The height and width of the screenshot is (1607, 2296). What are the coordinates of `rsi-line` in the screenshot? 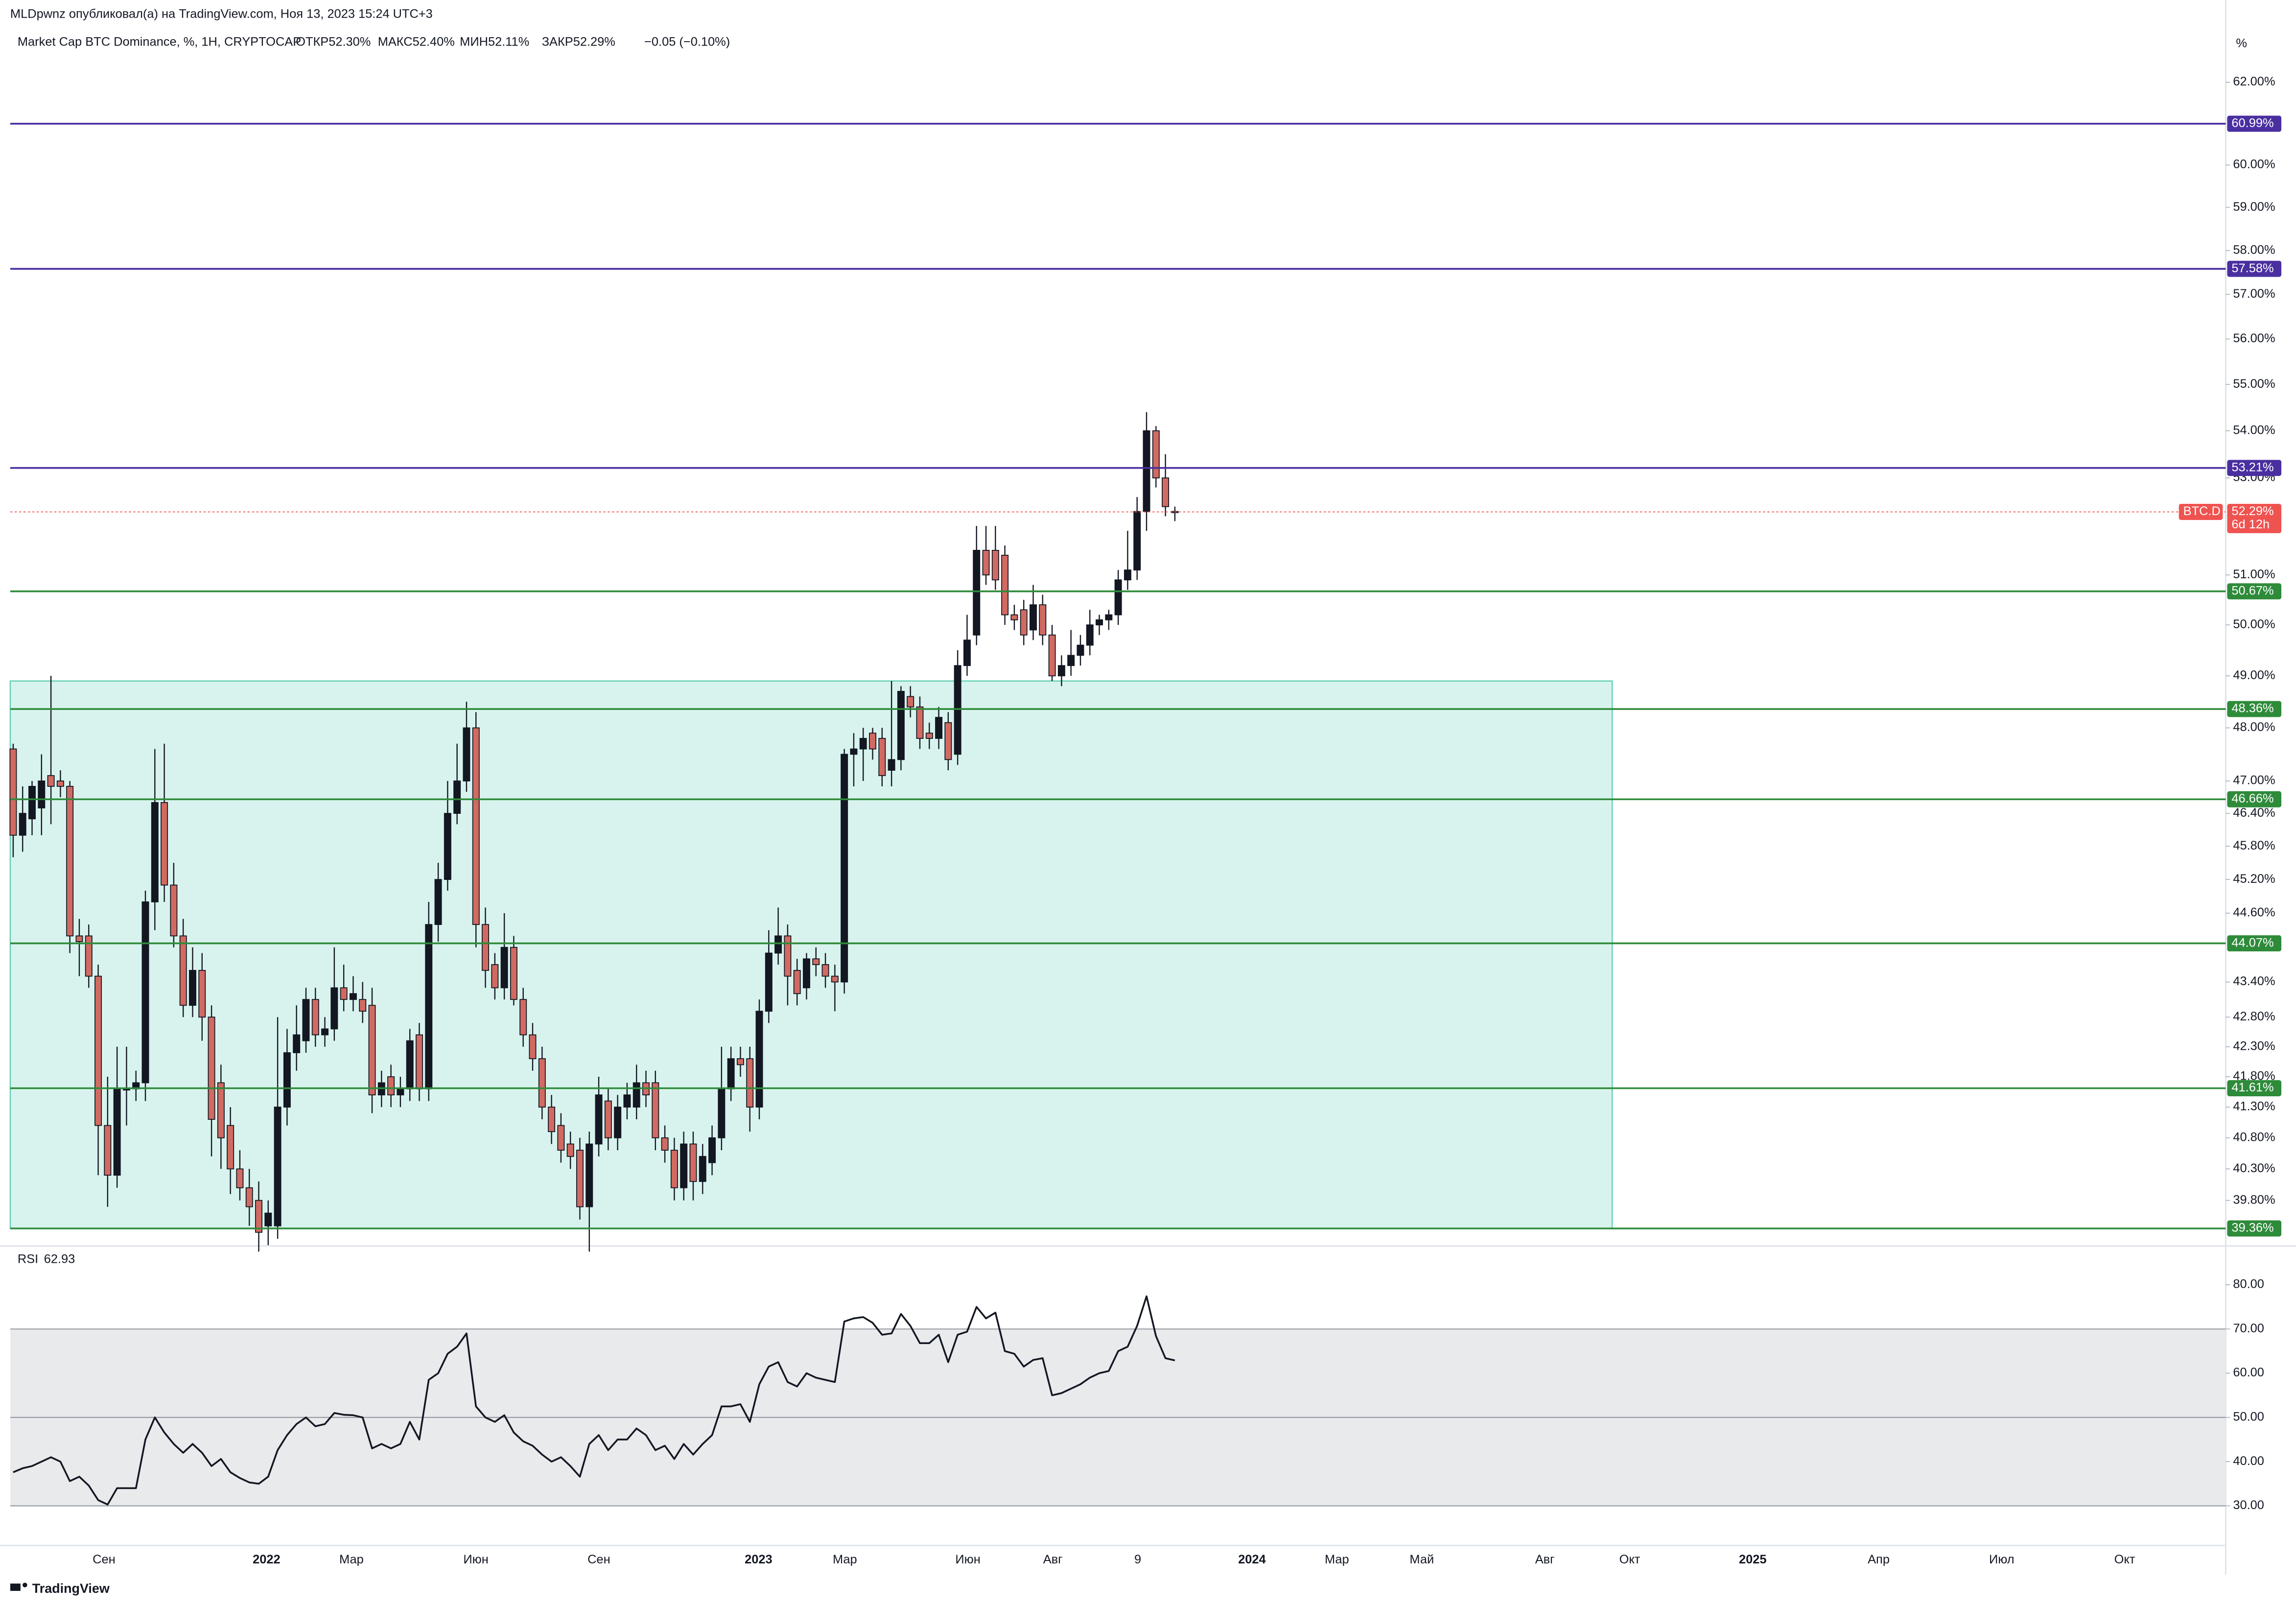 It's located at (594, 1400).